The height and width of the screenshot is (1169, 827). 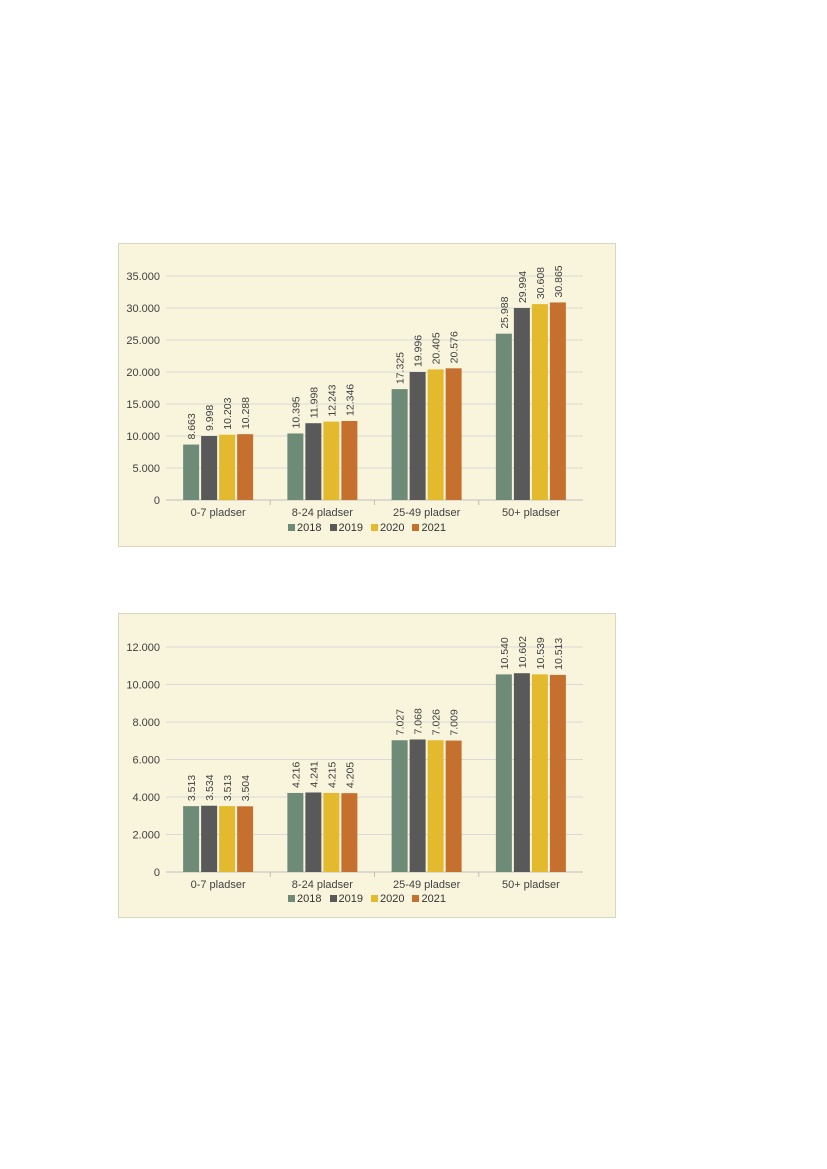 I want to click on data-label: 25.988, so click(x=505, y=312).